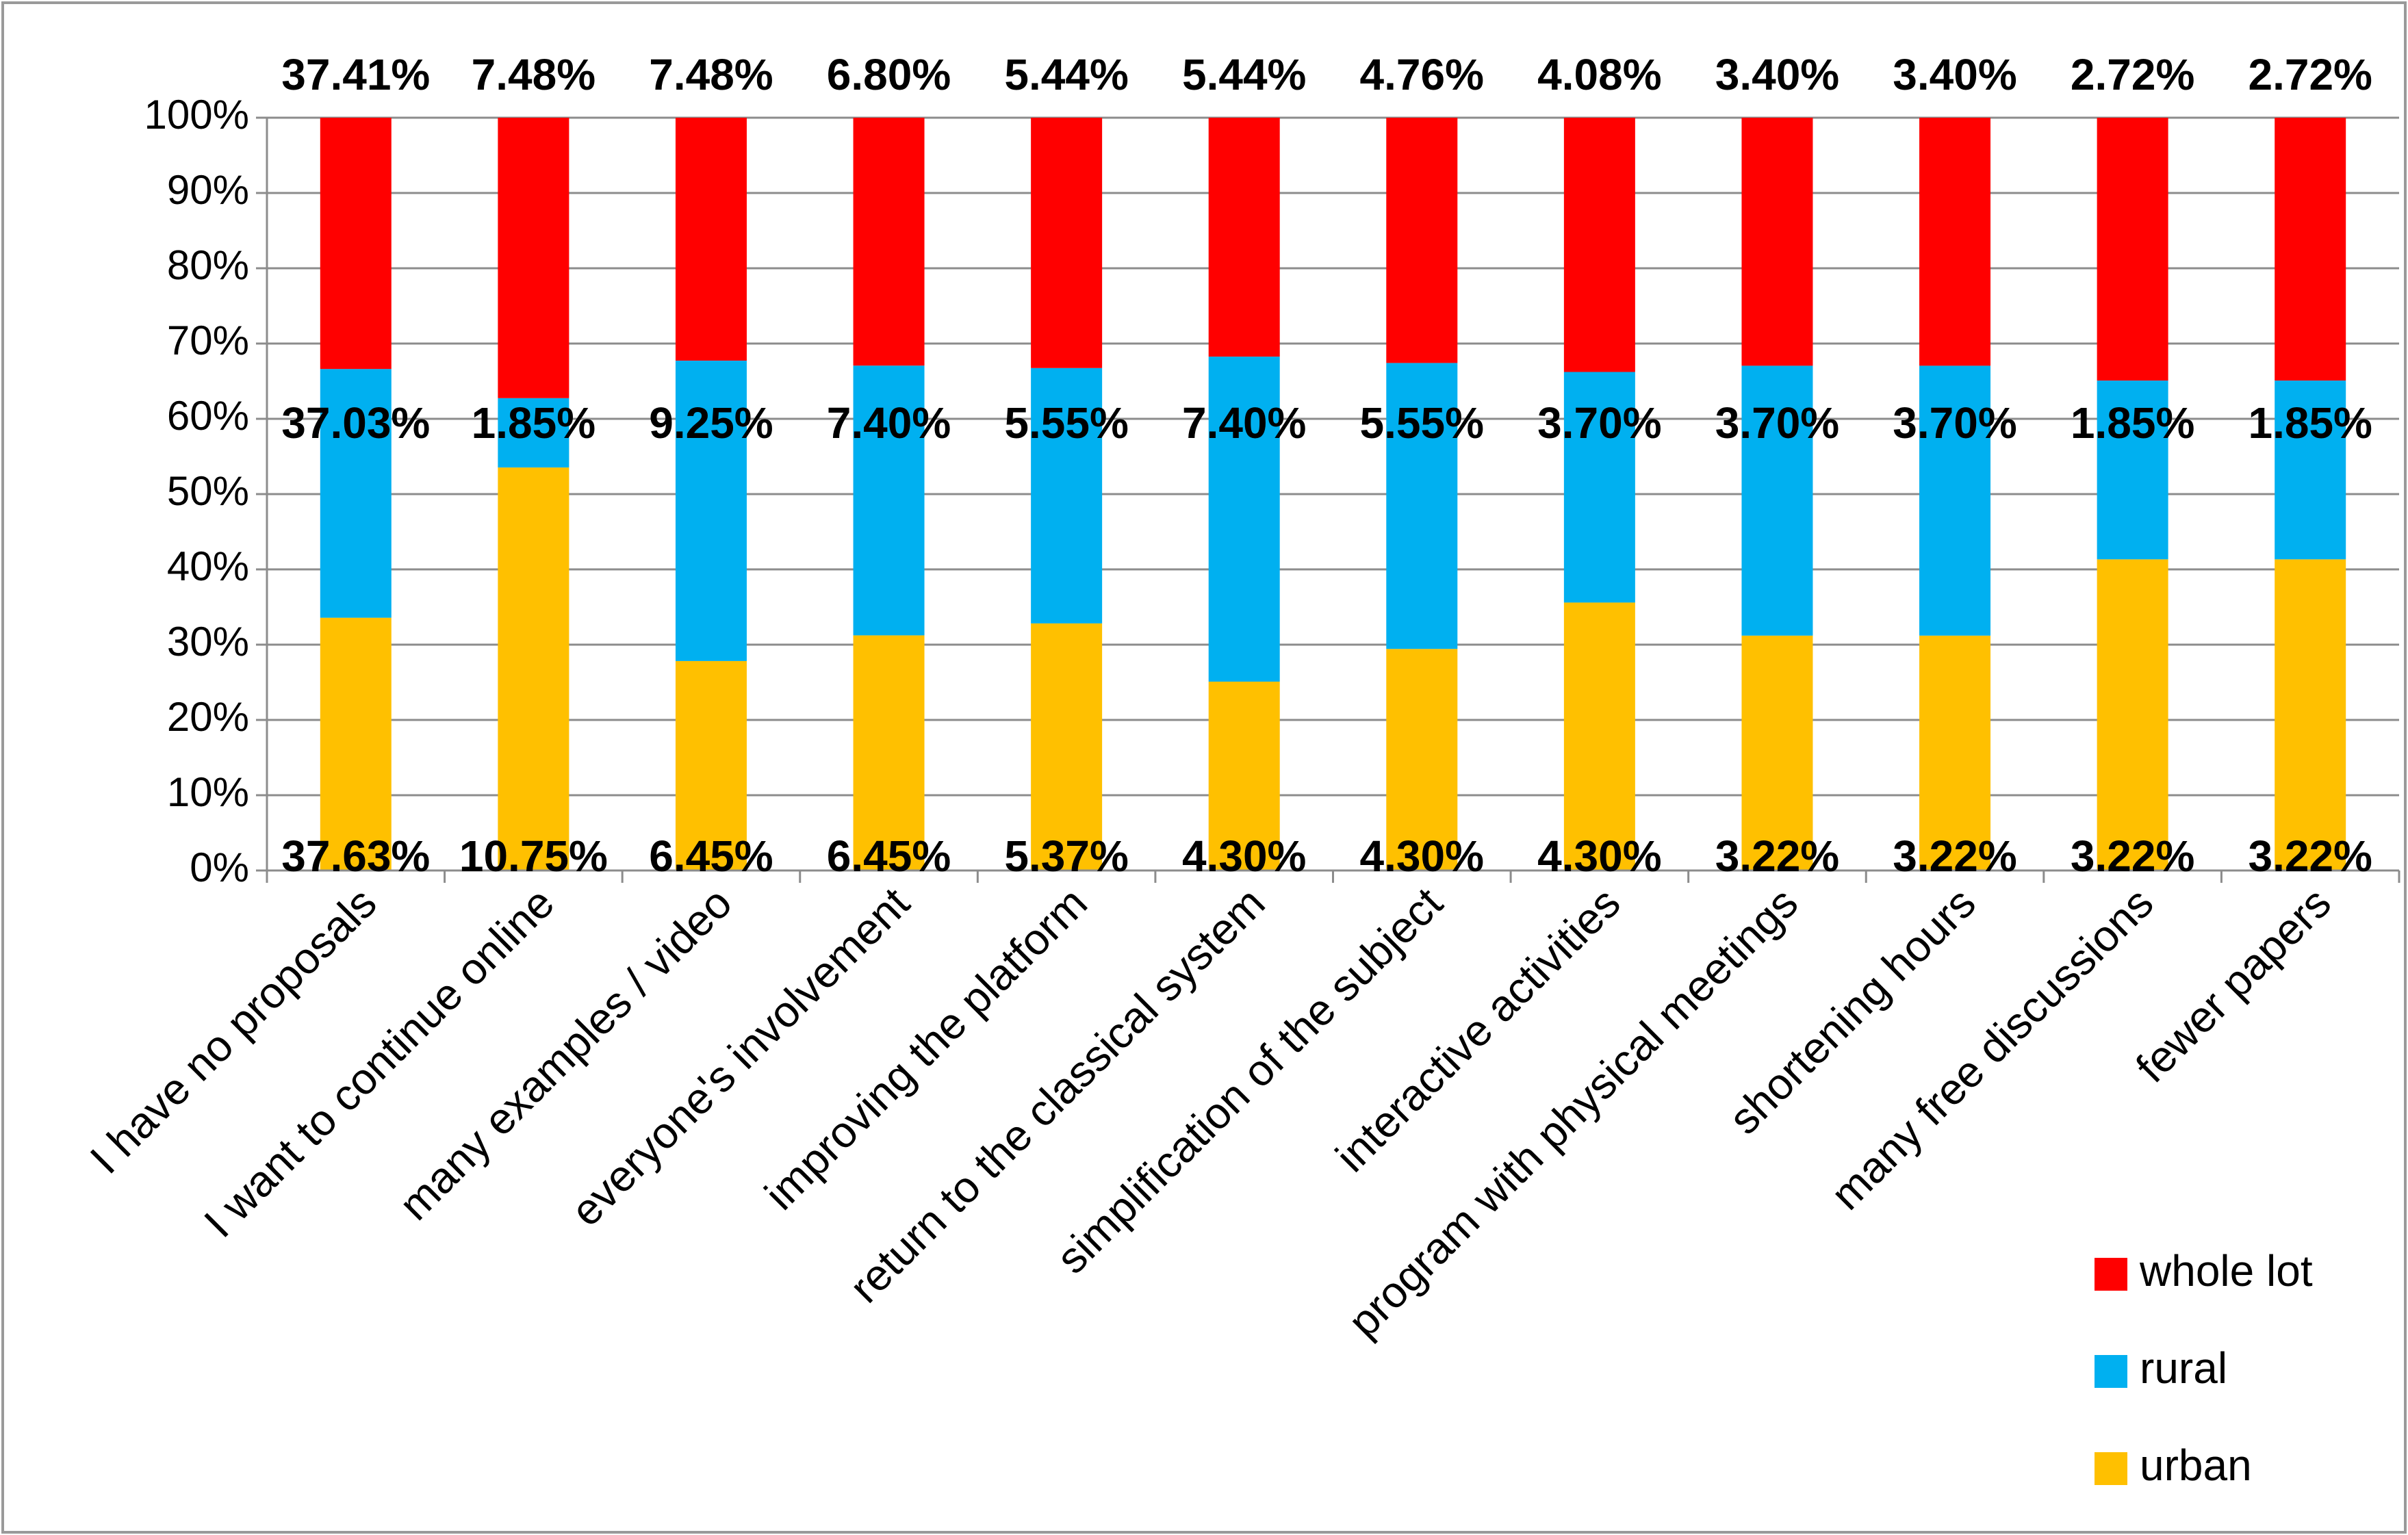 This screenshot has height=1535, width=2408. I want to click on bar-rural-i-have-no-proposals, so click(356, 493).